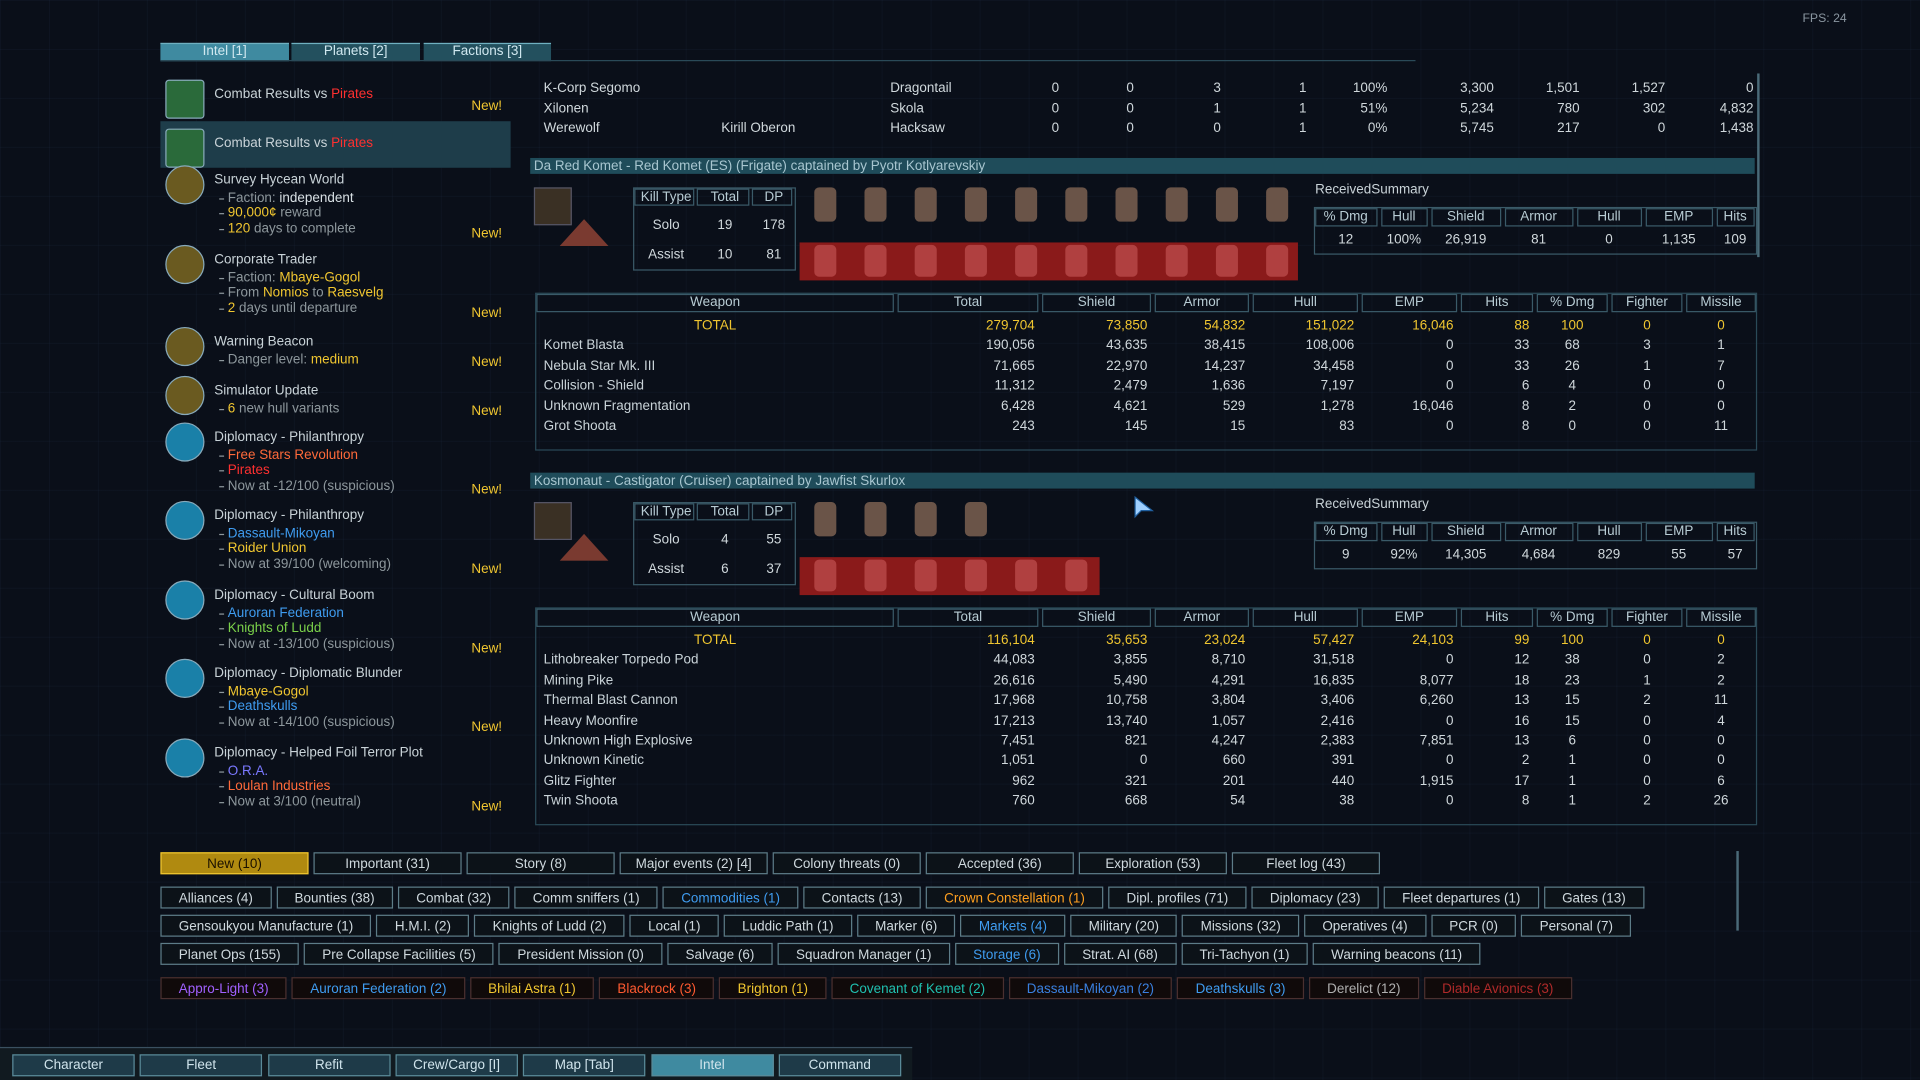  I want to click on weapon-cell: 54,832, so click(1225, 326).